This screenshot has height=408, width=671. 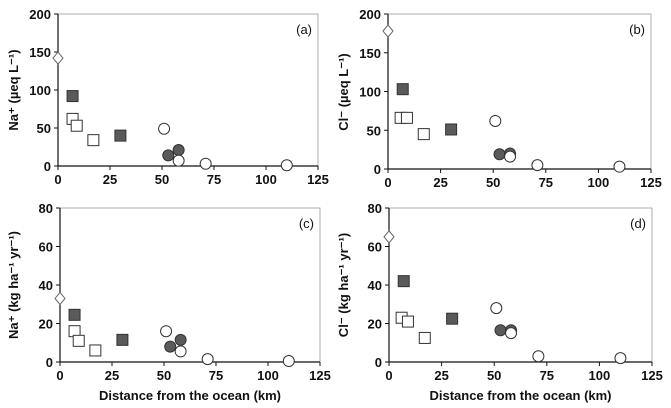 I want to click on y-axis-label: Na⁺ (kg ha⁻¹ yr⁻¹), so click(x=13, y=285).